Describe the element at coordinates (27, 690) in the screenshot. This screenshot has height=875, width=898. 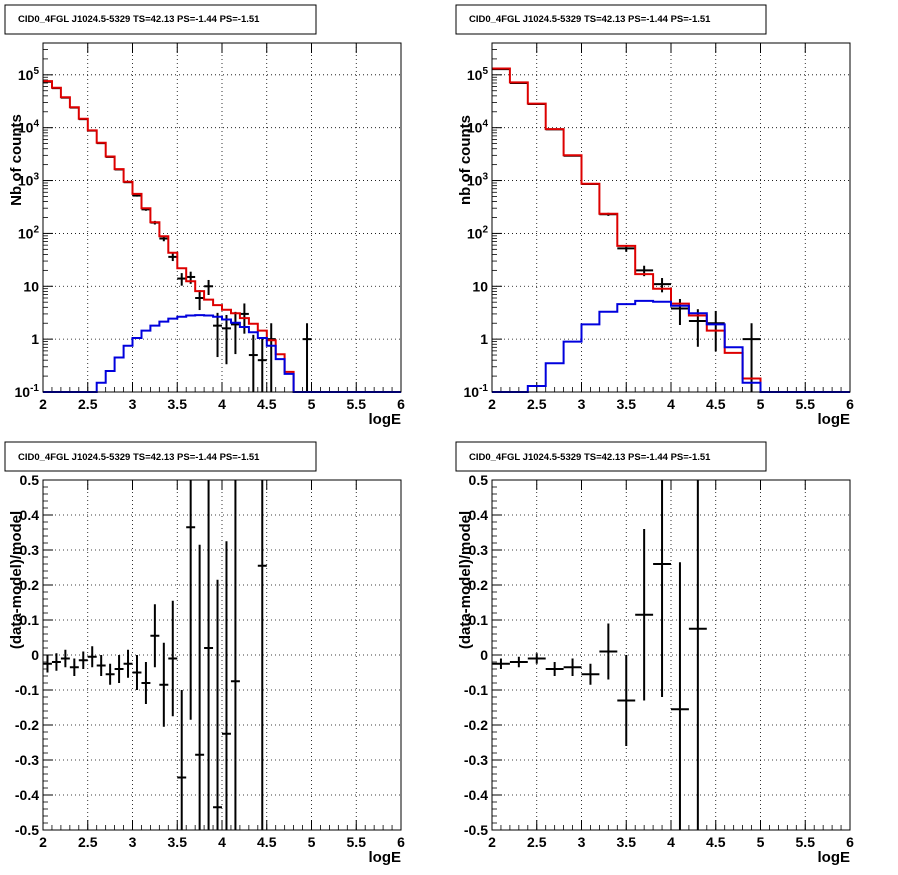
I see `y-tick-label: -0.1` at that location.